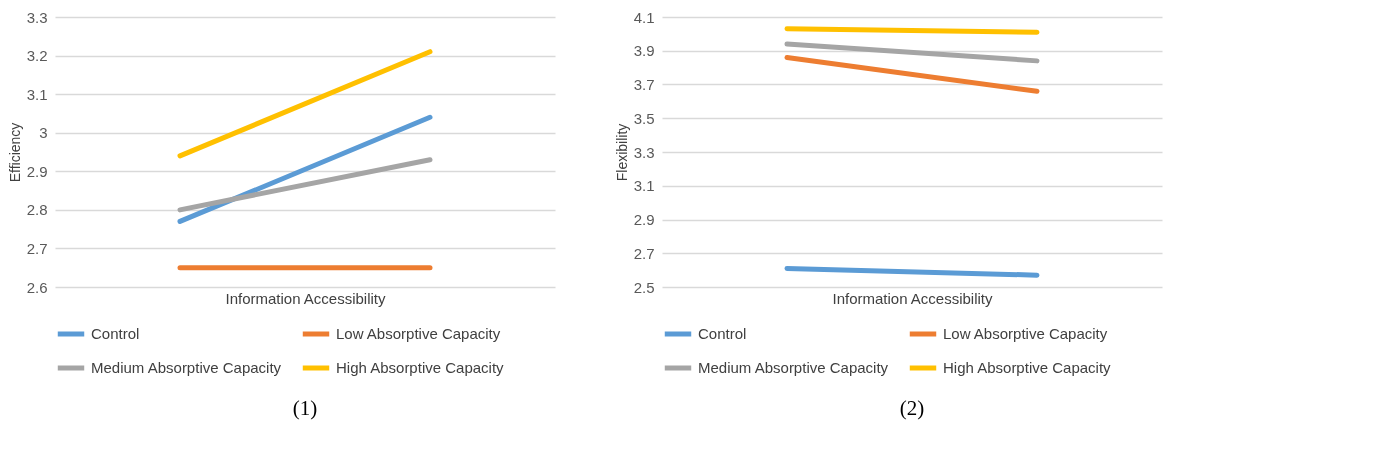  Describe the element at coordinates (644, 84) in the screenshot. I see `y-tick-label: 3.7` at that location.